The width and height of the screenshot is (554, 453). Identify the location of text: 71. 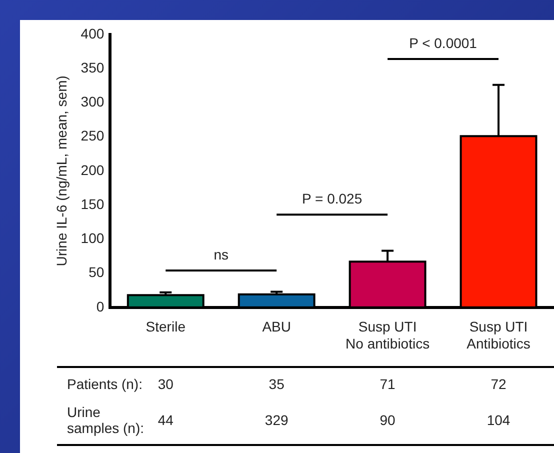
(388, 384).